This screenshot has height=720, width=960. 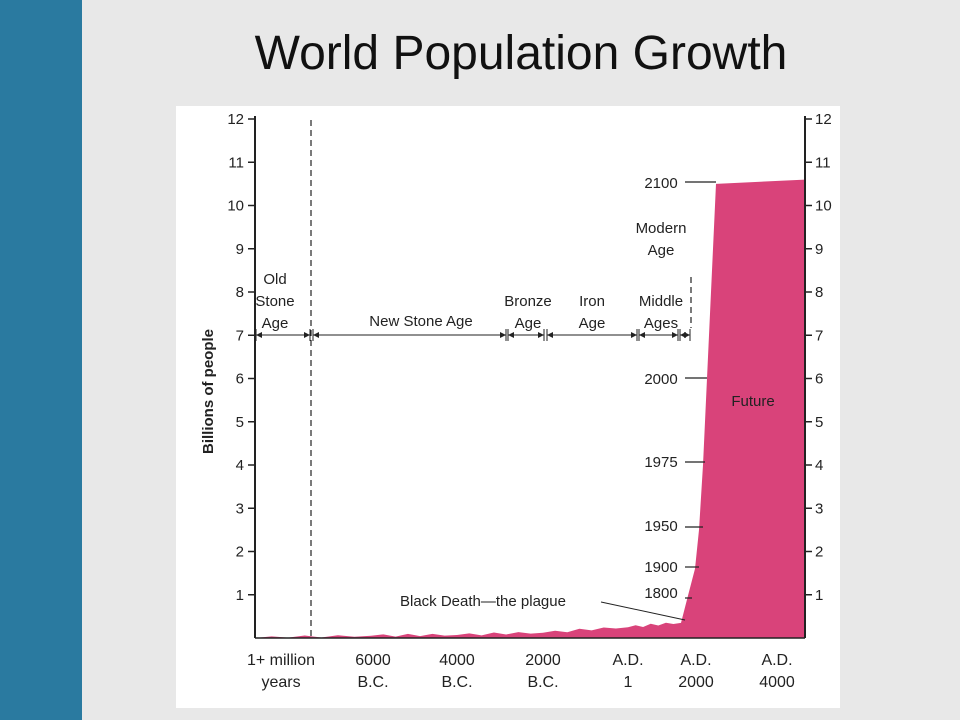 What do you see at coordinates (819, 379) in the screenshot?
I see `y-tick-label-right: 6` at bounding box center [819, 379].